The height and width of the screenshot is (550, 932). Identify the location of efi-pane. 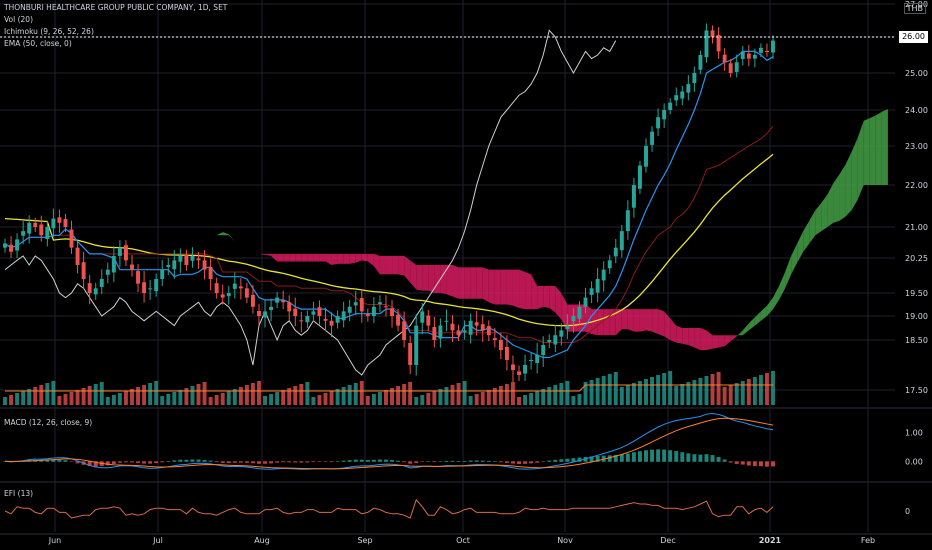
(389, 508).